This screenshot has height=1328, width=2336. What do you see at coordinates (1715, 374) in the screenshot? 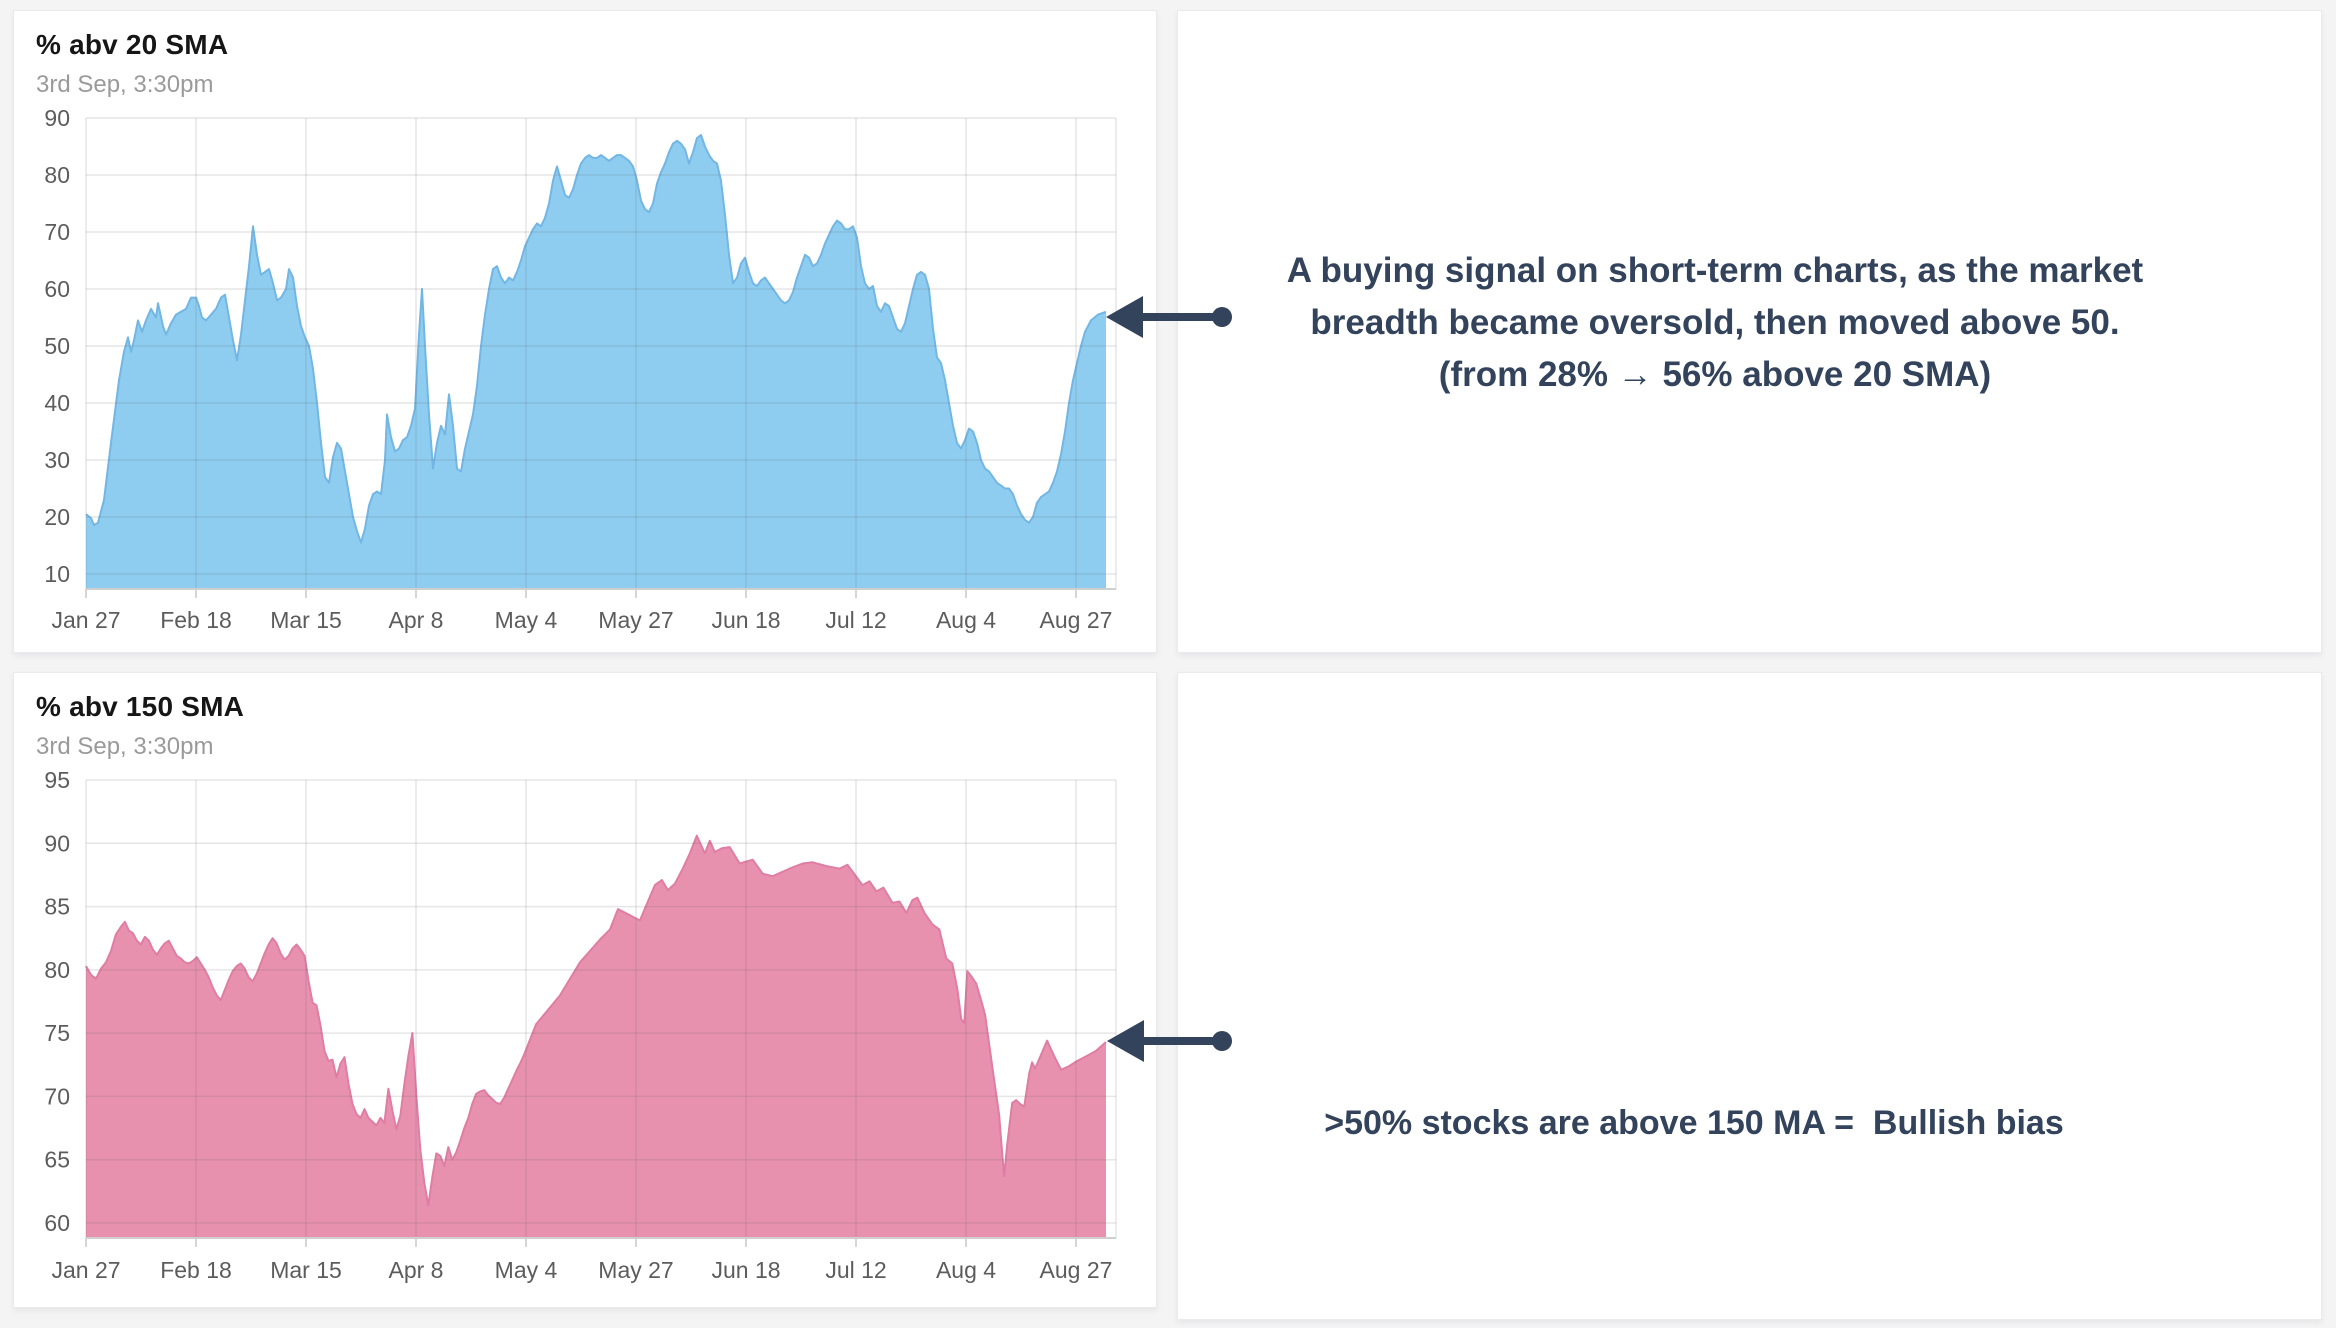
I see `annotation-line: (from 28% → 56% above 20 SMA)` at bounding box center [1715, 374].